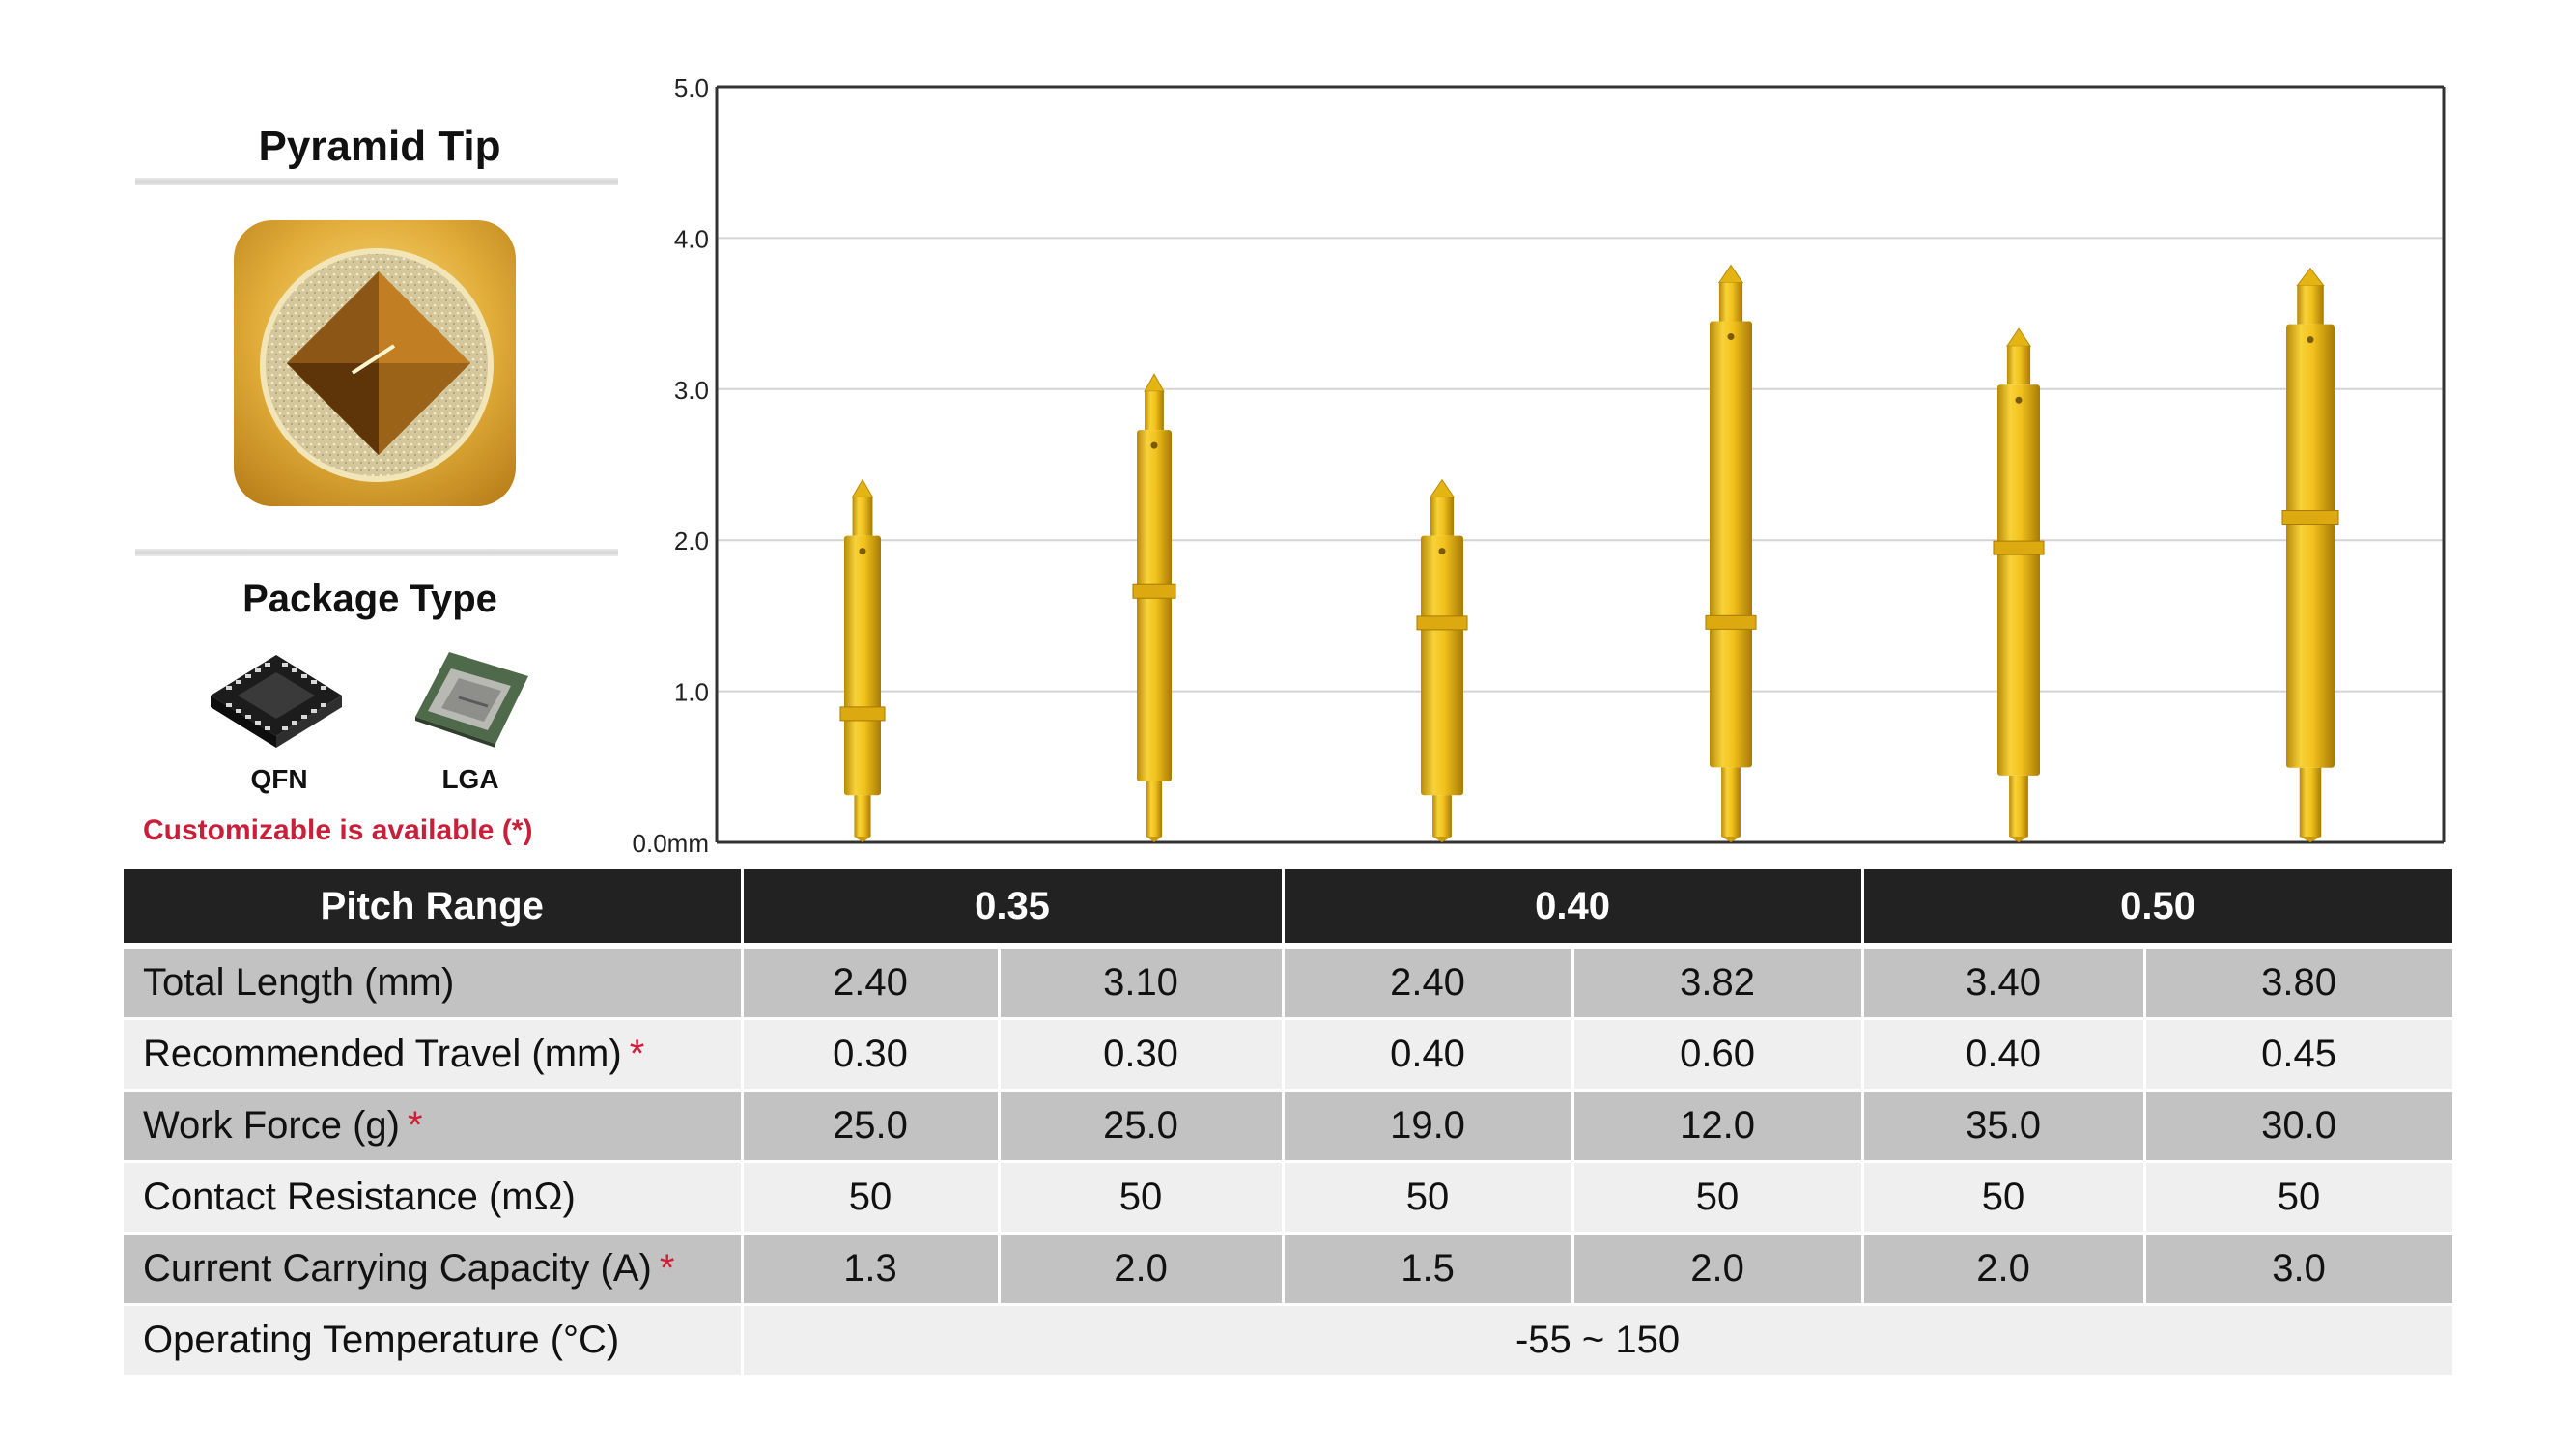  Describe the element at coordinates (379, 146) in the screenshot. I see `tip-title: Pyramid Tip` at that location.